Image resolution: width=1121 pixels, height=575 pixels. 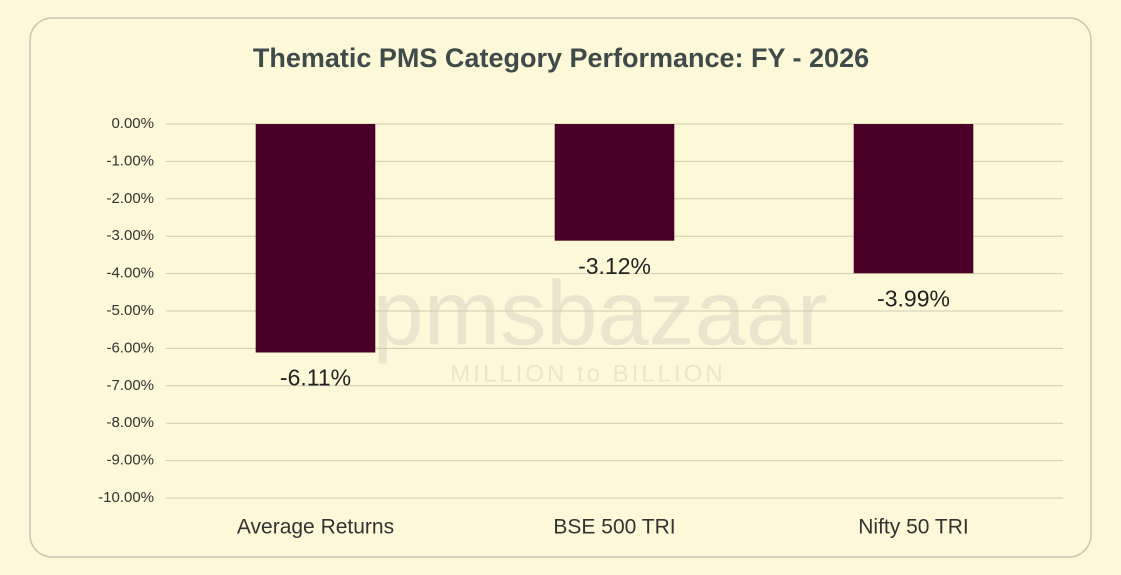 What do you see at coordinates (130, 273) in the screenshot?
I see `y-tick-label: -4.00%` at bounding box center [130, 273].